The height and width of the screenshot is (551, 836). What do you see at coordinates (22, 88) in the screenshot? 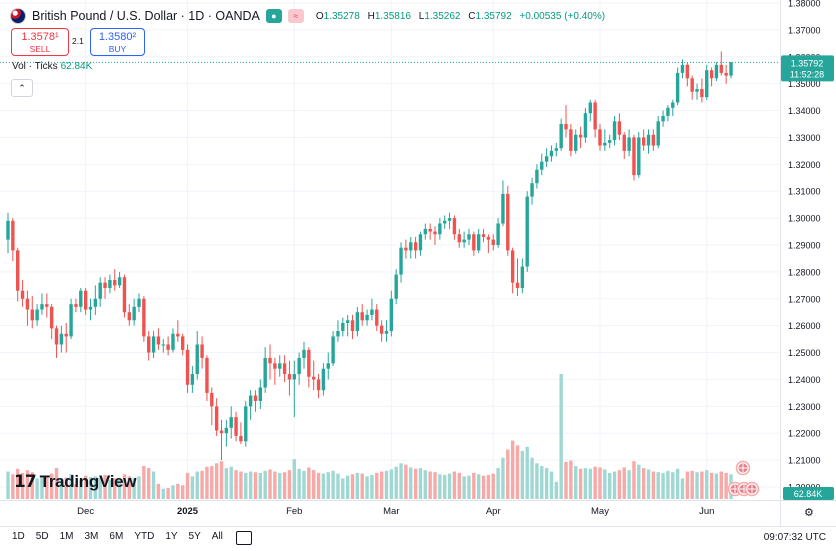
I see `collapse-legend-button: ⌃` at bounding box center [22, 88].